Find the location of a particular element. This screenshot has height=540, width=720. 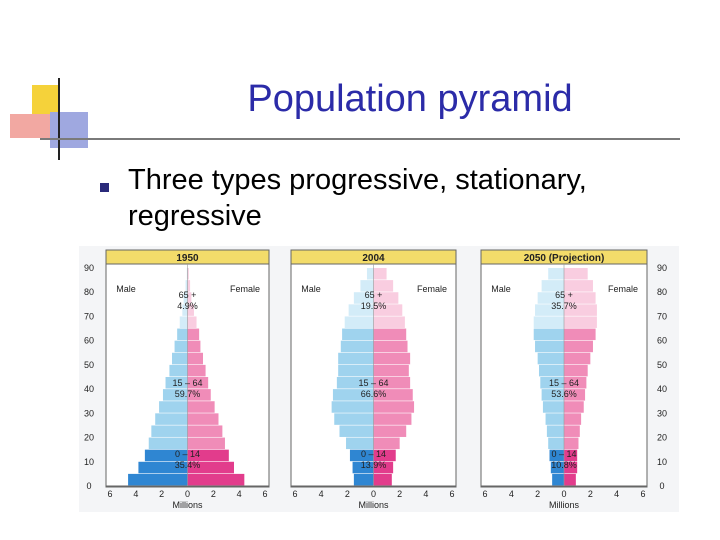

group-share: 4.9% is located at coordinates (187, 306).